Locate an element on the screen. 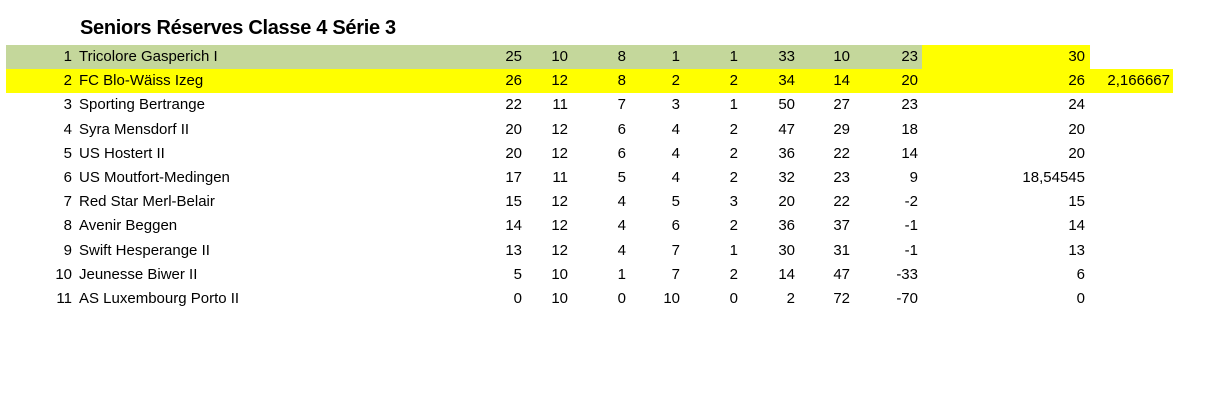 The image size is (1216, 407). table-title: Seniors Réserves Classe 4 Série 3 is located at coordinates (238, 28).